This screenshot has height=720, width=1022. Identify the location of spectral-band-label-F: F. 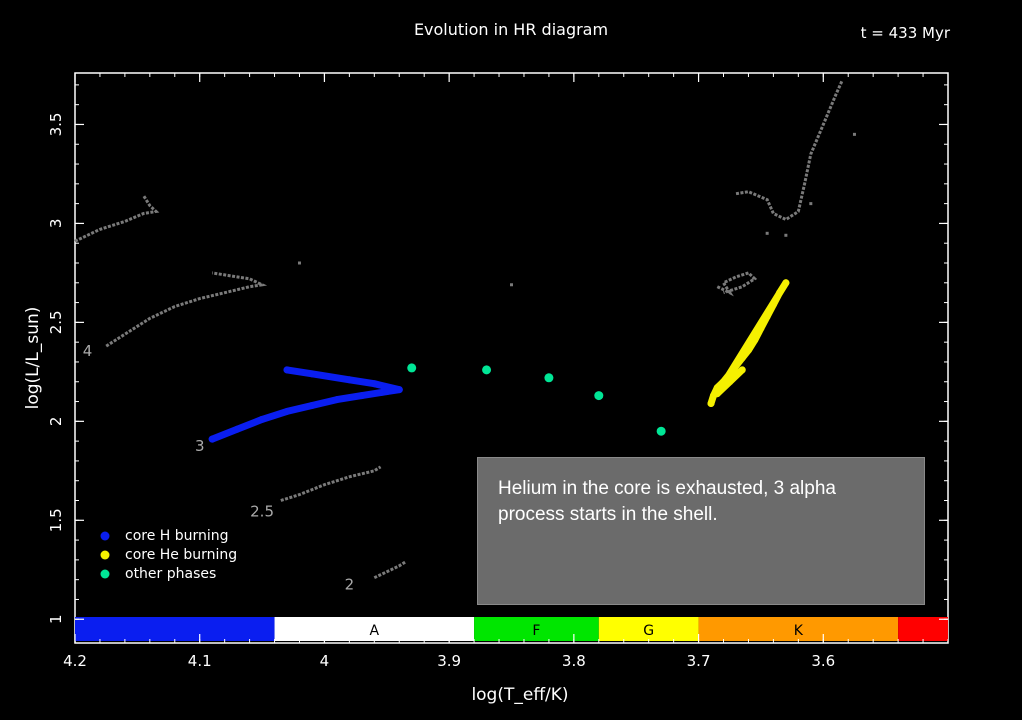
(536, 631).